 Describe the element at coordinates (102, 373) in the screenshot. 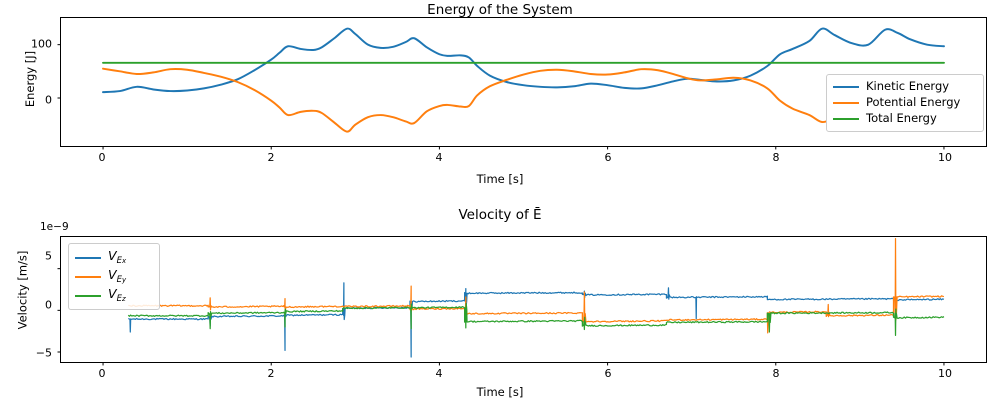

I see `velocity-xtick-0: 0` at that location.